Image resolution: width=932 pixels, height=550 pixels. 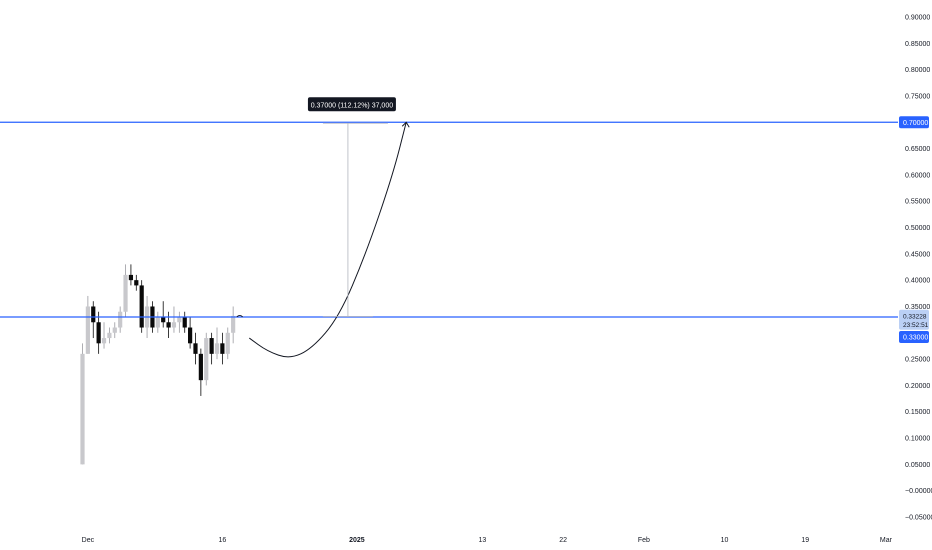 I want to click on price-tick-label: 0.50000, so click(x=917, y=228).